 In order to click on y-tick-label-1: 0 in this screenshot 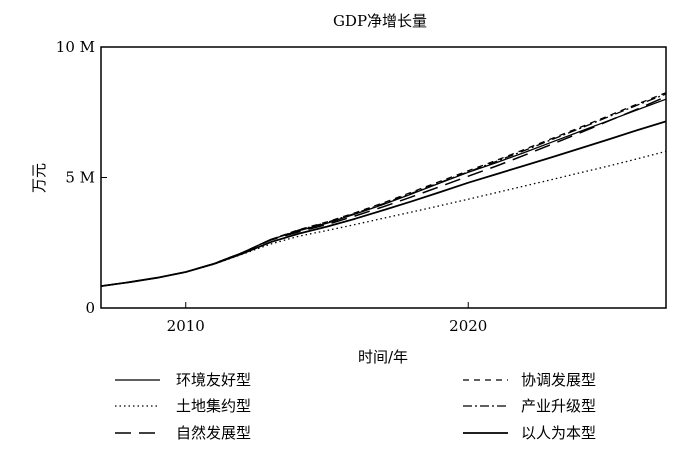, I will do `click(90, 308)`.